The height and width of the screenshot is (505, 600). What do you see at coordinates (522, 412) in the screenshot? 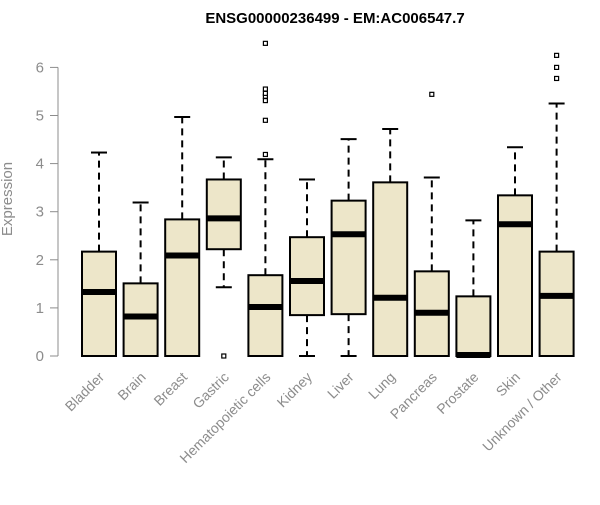
I see `x-tick-label-unknown-other: Unknown / Other` at bounding box center [522, 412].